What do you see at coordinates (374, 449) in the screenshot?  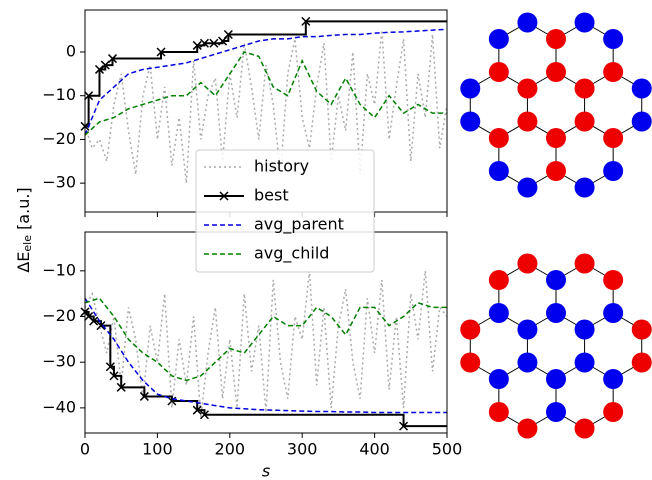 I see `x-tick-label: 400` at bounding box center [374, 449].